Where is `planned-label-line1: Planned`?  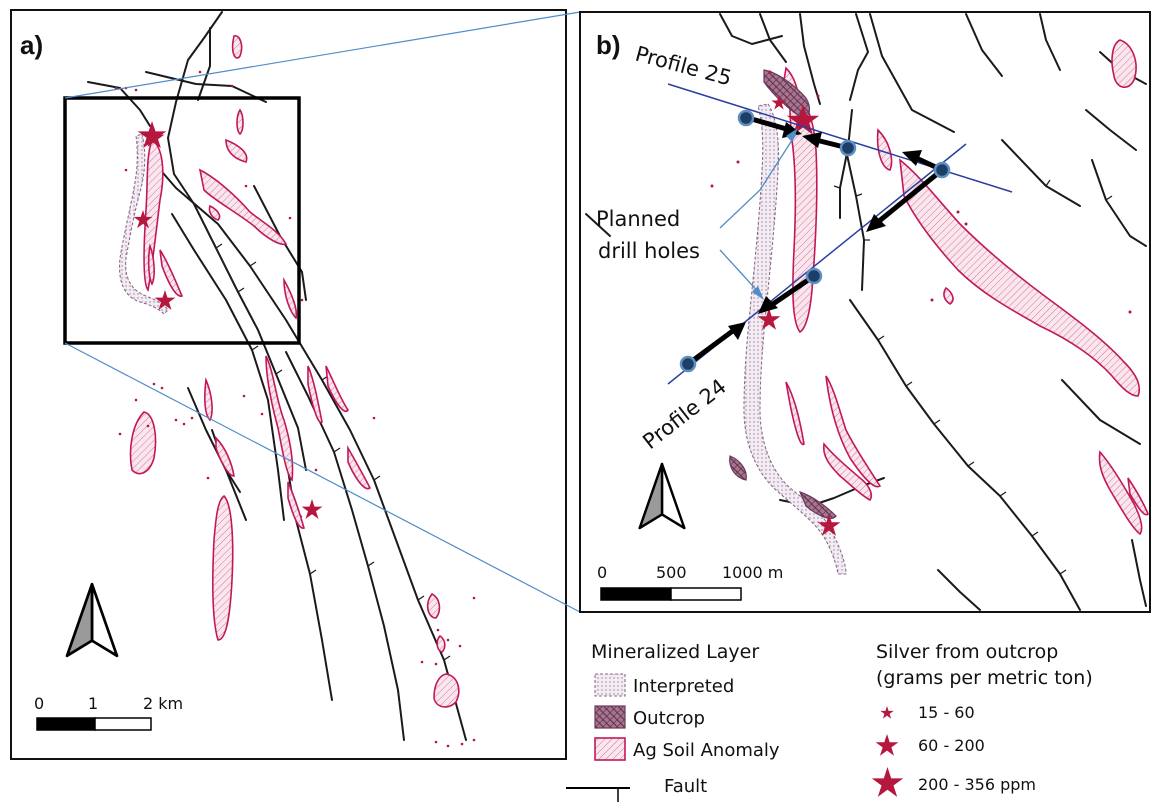
planned-label-line1: Planned is located at coordinates (638, 219).